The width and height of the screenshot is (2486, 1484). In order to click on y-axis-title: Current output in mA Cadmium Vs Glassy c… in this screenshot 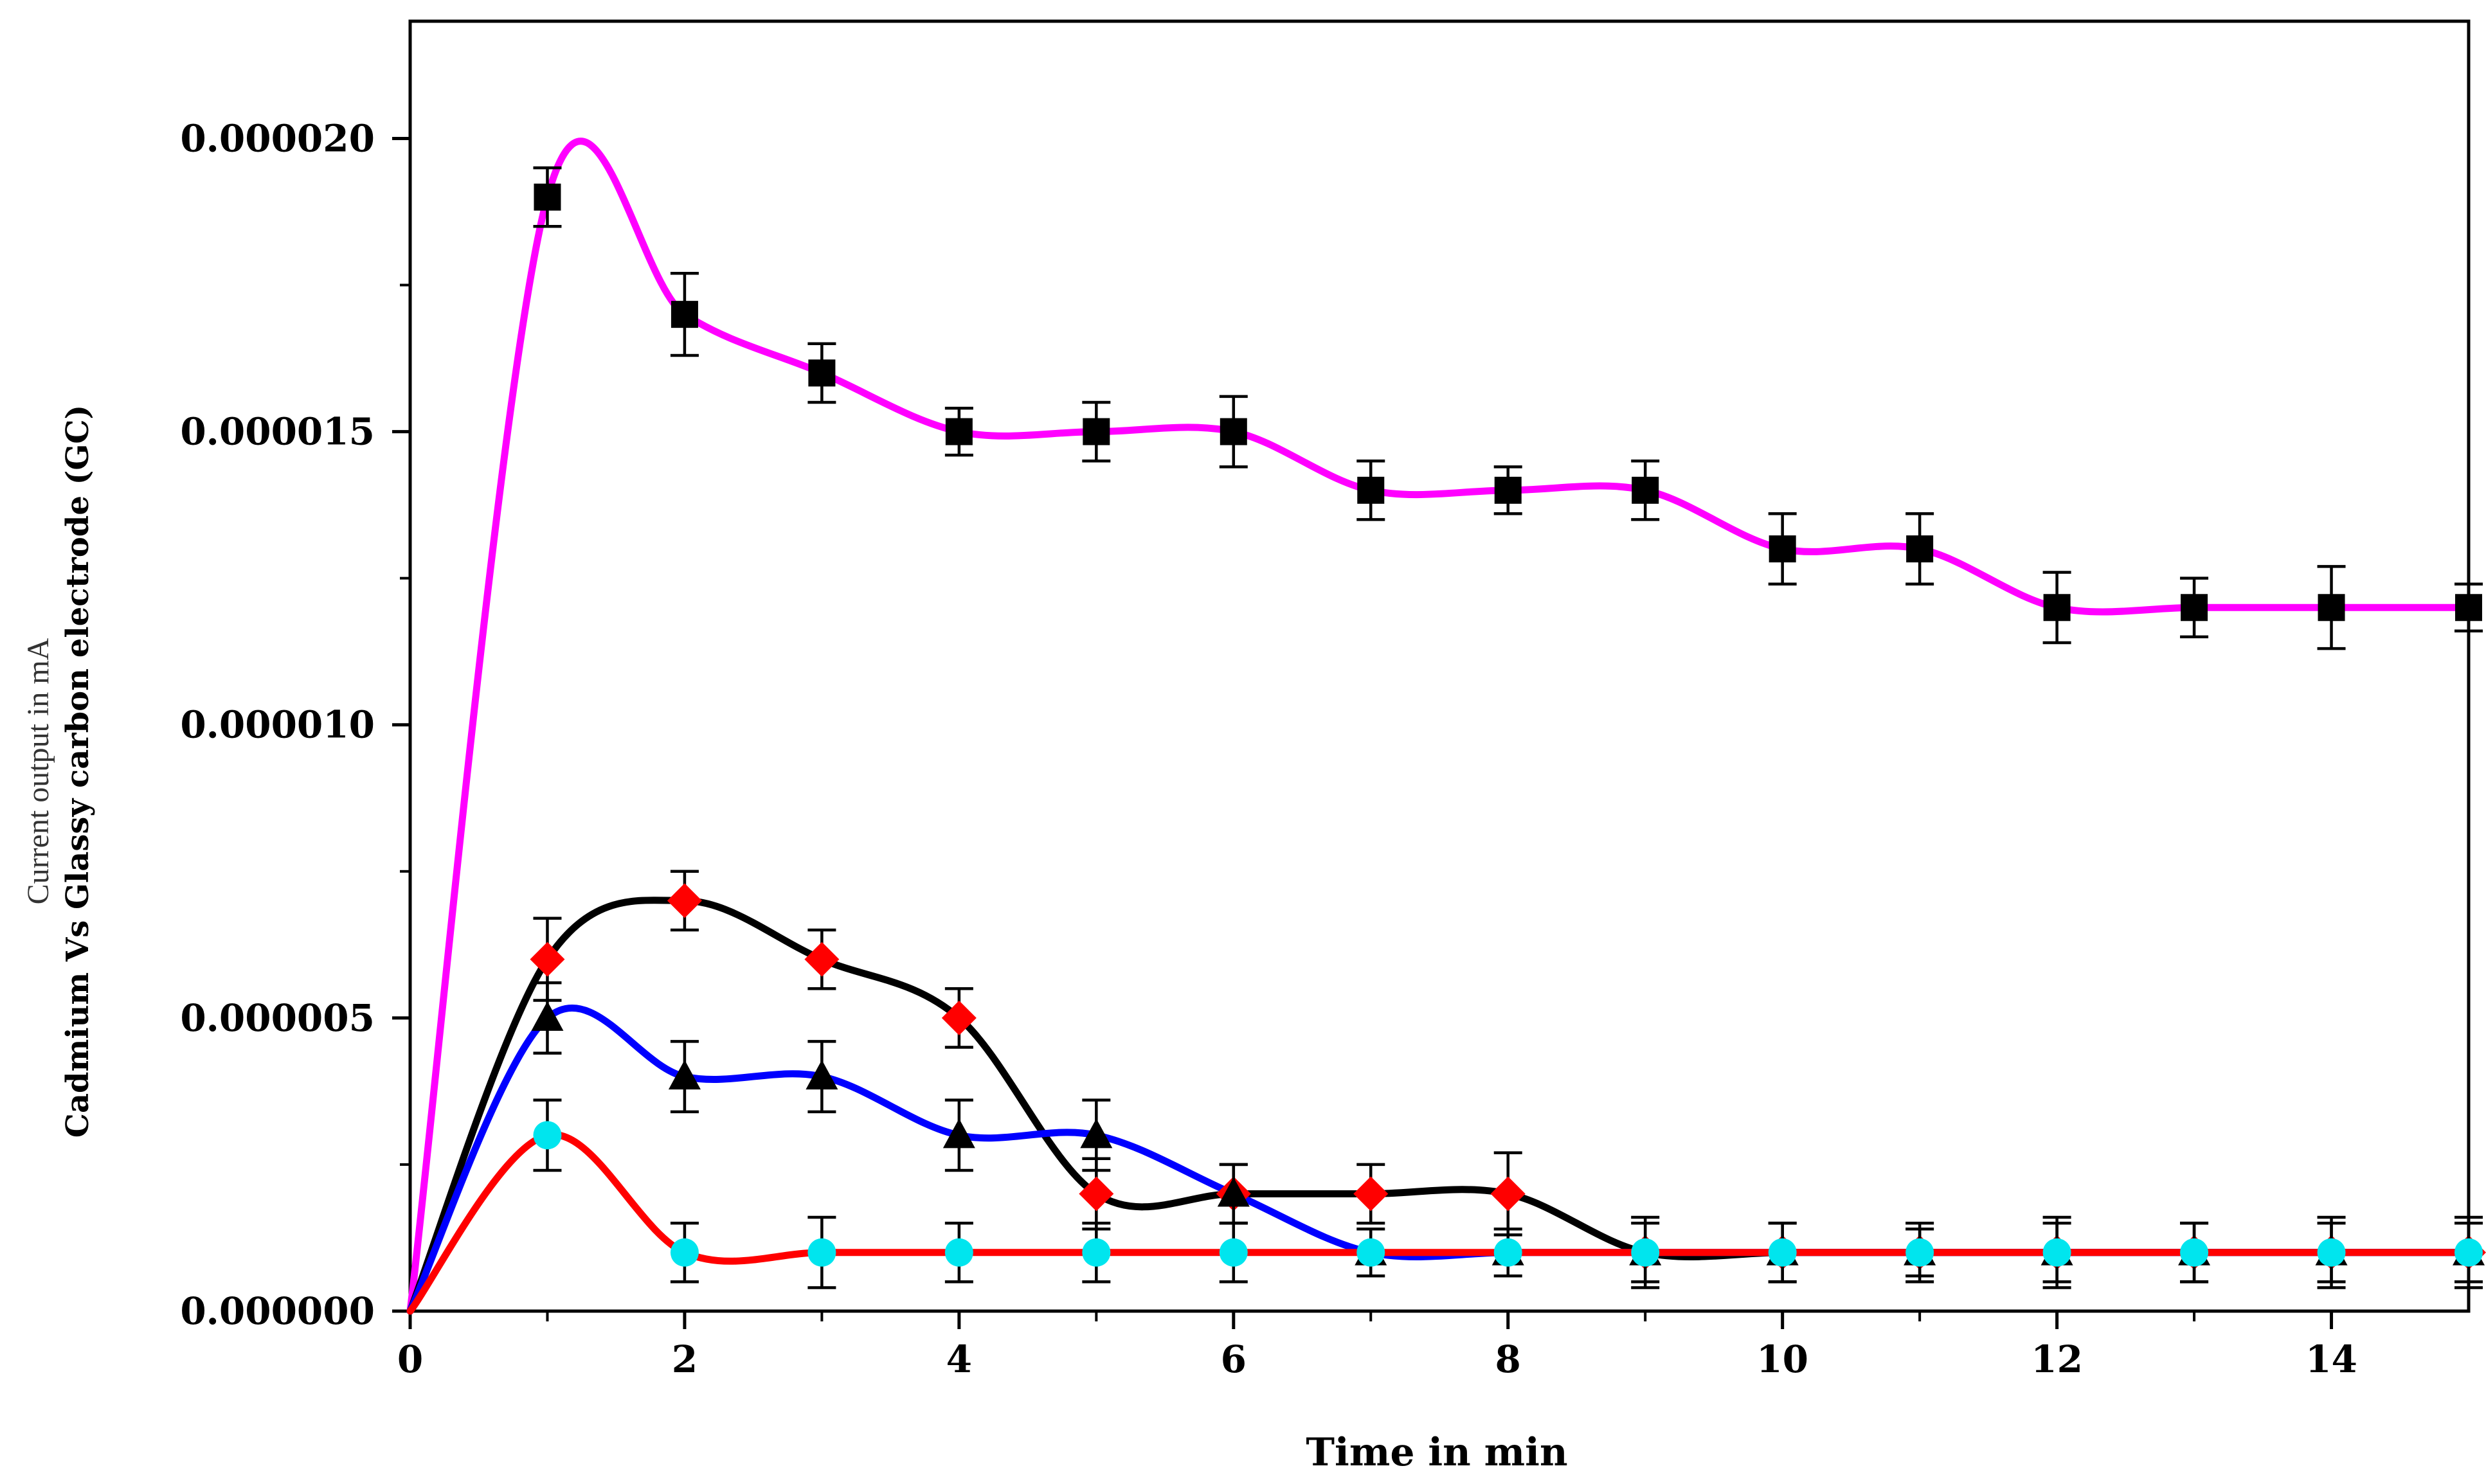, I will do `click(58, 771)`.